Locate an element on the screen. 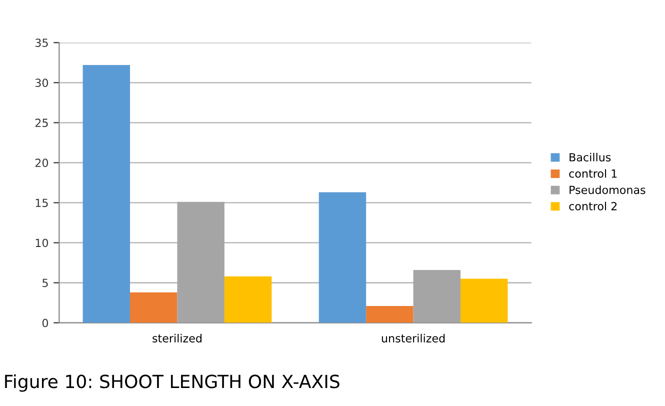 This screenshot has height=406, width=665. y-tick-label: 35 is located at coordinates (41, 43).